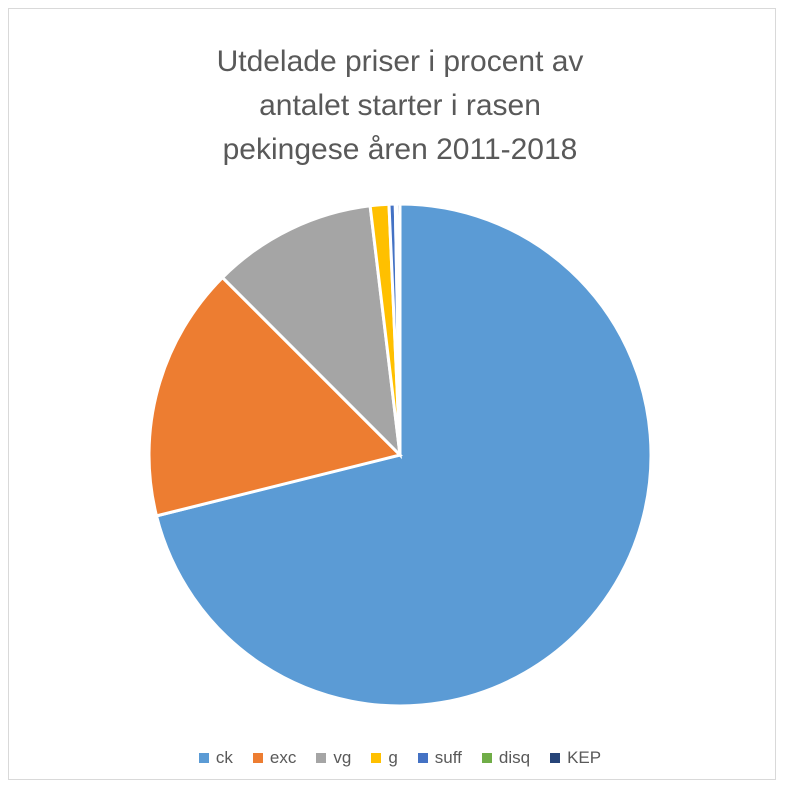  What do you see at coordinates (448, 757) in the screenshot?
I see `legend-label: suff` at bounding box center [448, 757].